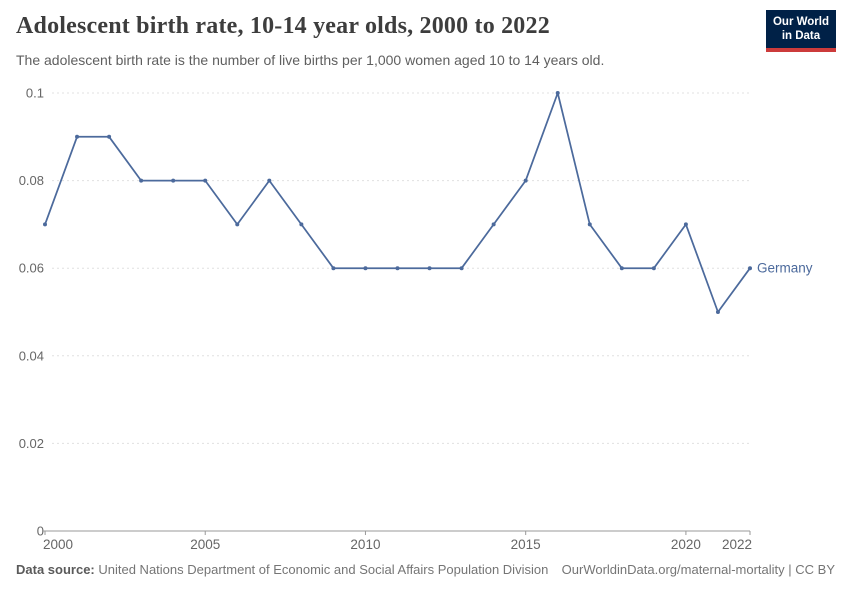 The image size is (850, 600). What do you see at coordinates (785, 268) in the screenshot?
I see `series-end-label: Germany` at bounding box center [785, 268].